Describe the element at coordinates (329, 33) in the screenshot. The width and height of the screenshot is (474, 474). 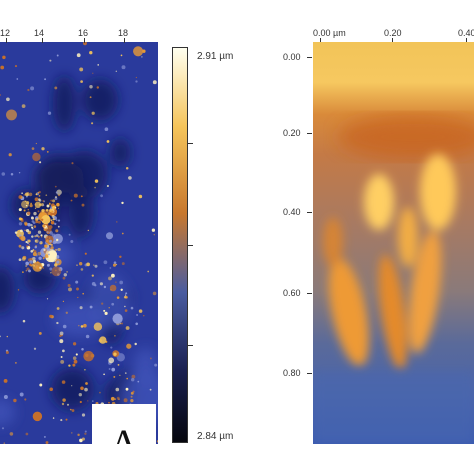
I see `x-tick-label-b-0: 0.00 µm` at that location.